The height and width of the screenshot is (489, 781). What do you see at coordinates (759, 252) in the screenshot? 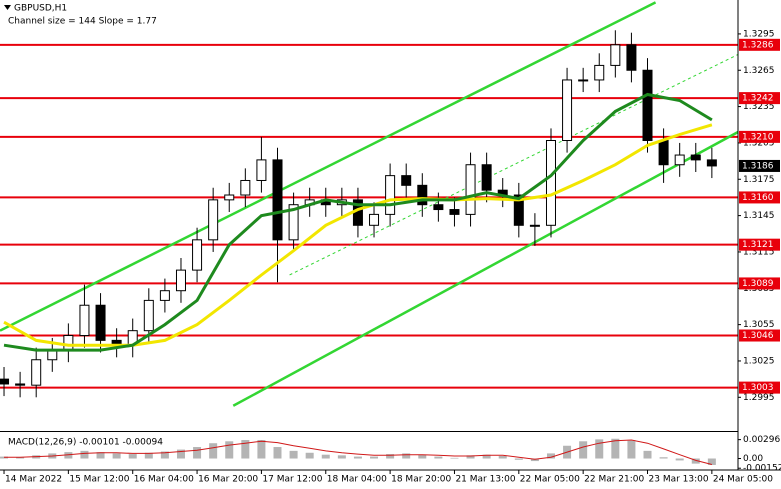
I see `y-tick-label: 1.3115` at bounding box center [759, 252].